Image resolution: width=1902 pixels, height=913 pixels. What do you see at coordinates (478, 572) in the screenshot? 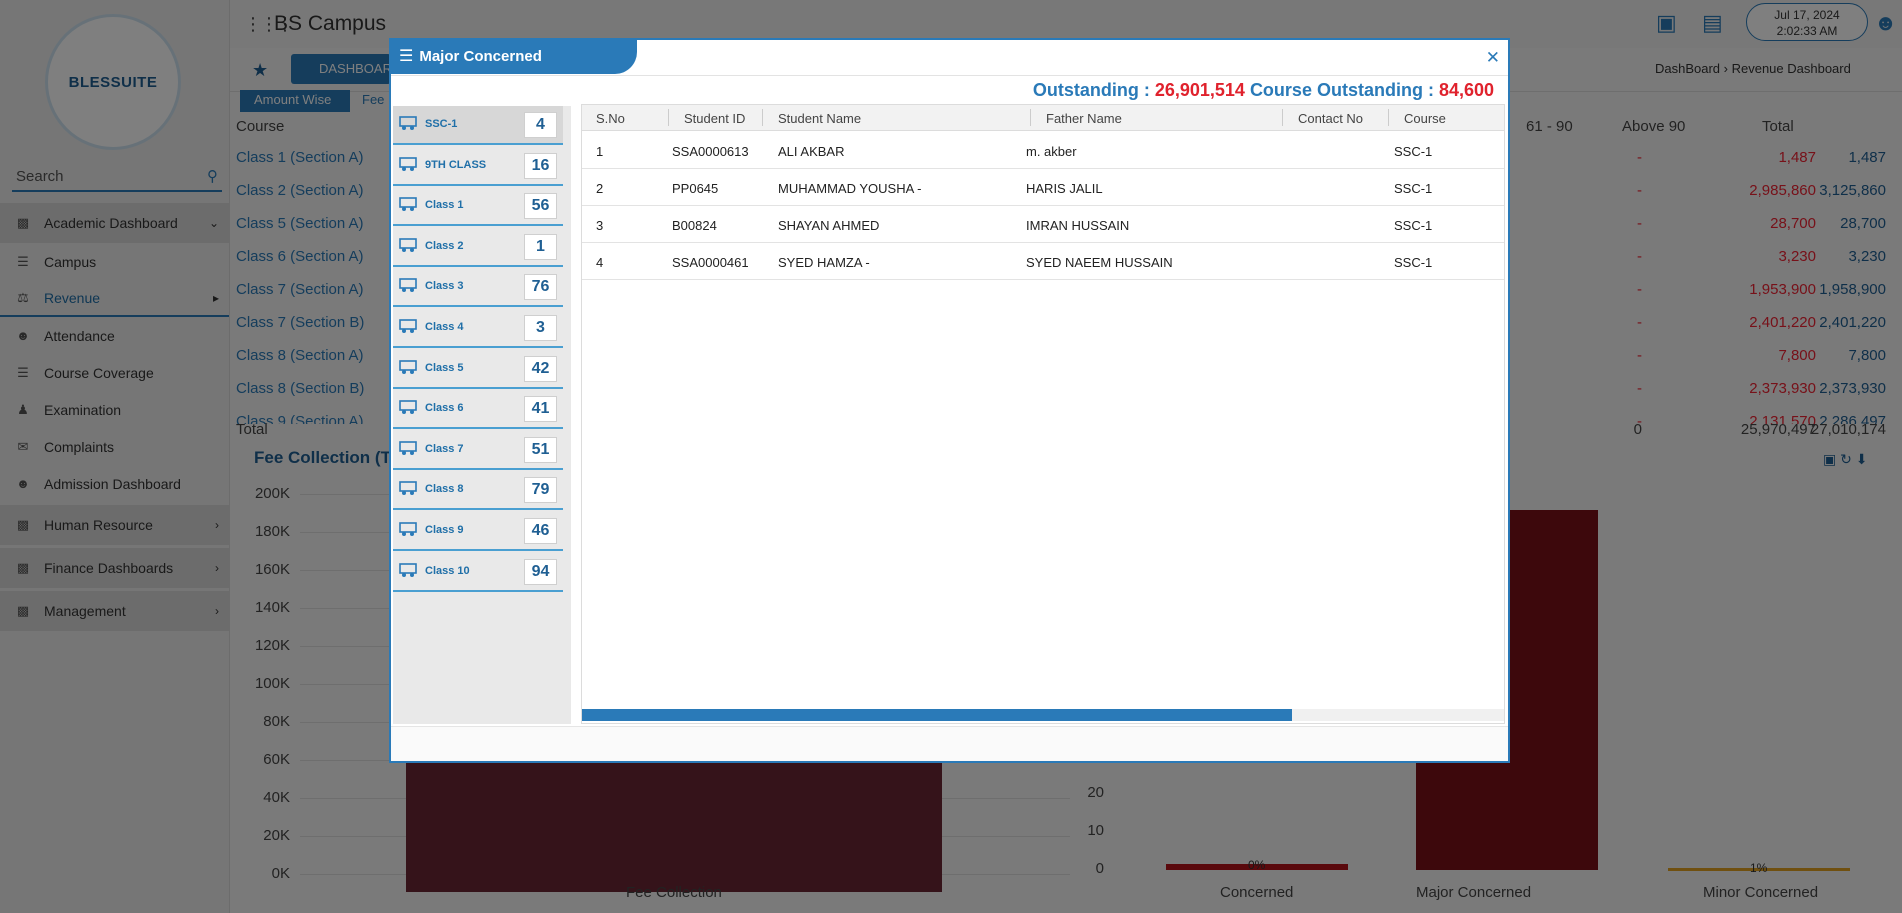
I see `class-item-class-10: Class 10 94` at bounding box center [478, 572].